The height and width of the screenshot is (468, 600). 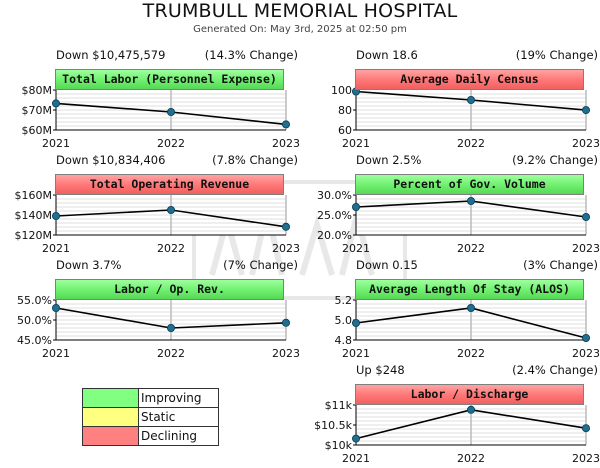 I want to click on chart-plot: 4.8 5.0 5.2 2021 2022 2023, so click(x=467, y=327).